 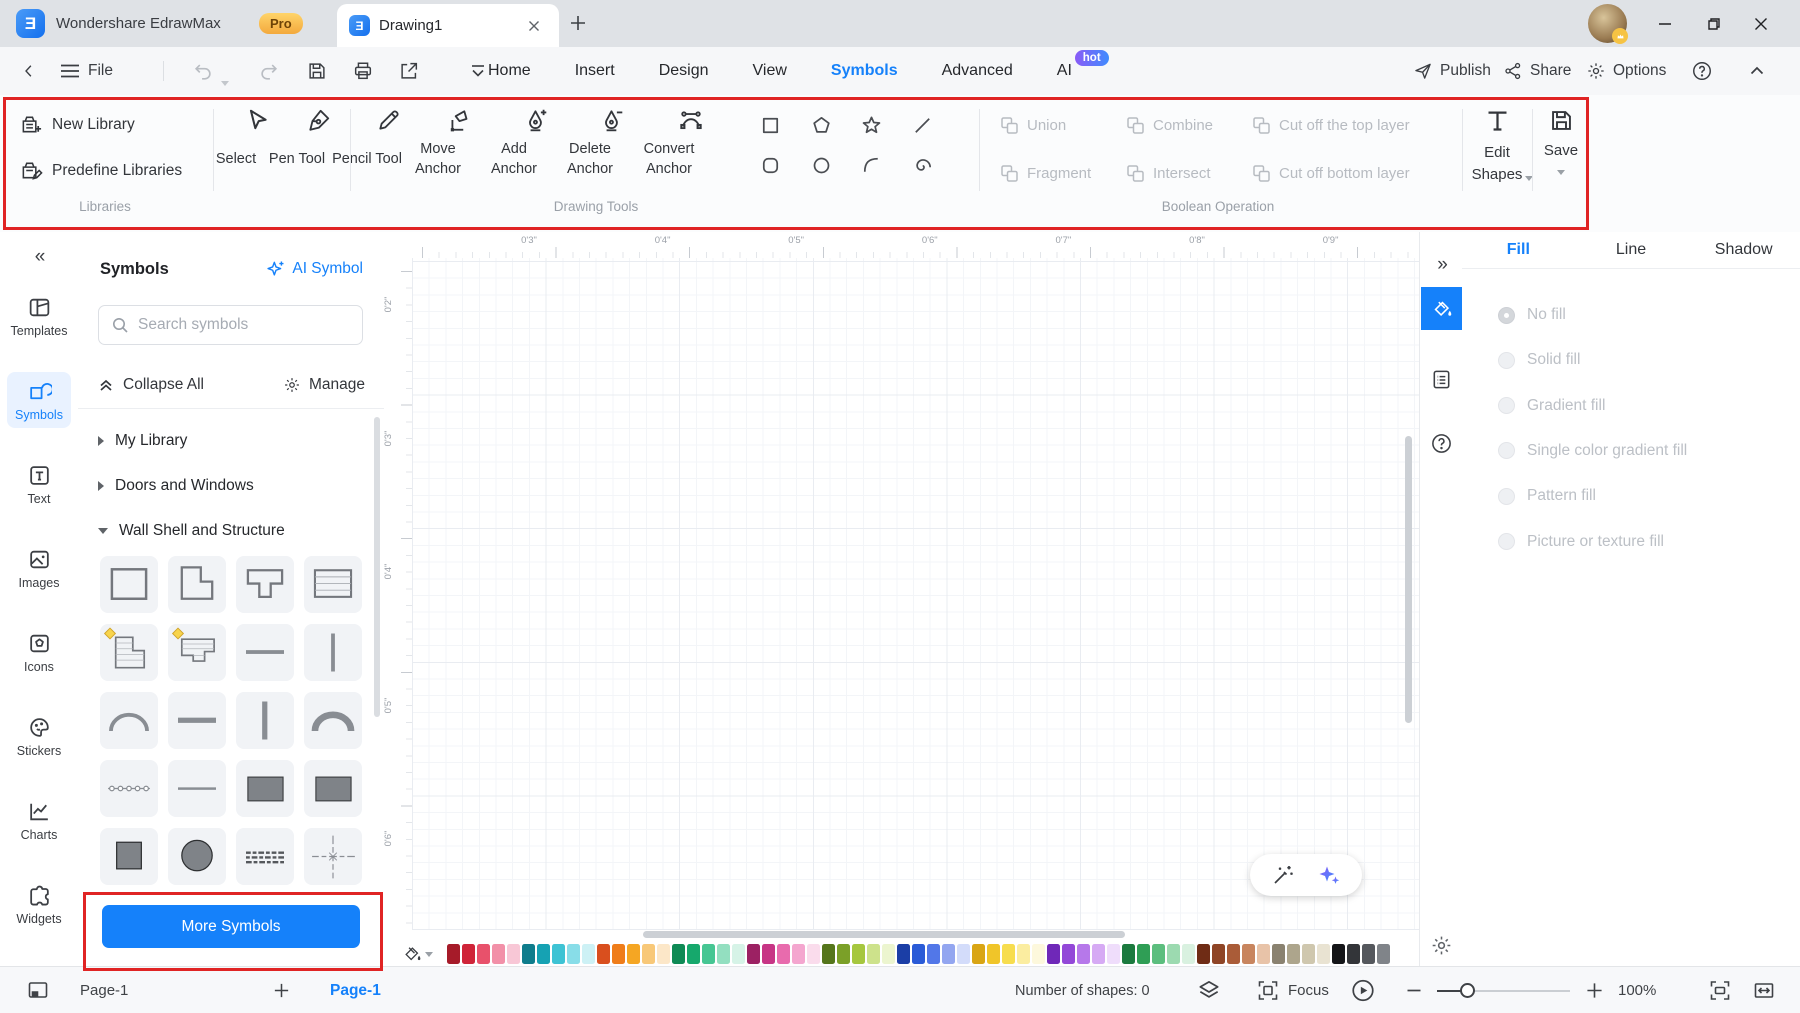 What do you see at coordinates (531, 143) in the screenshot?
I see `add-anchor-tool: Add Anchor` at bounding box center [531, 143].